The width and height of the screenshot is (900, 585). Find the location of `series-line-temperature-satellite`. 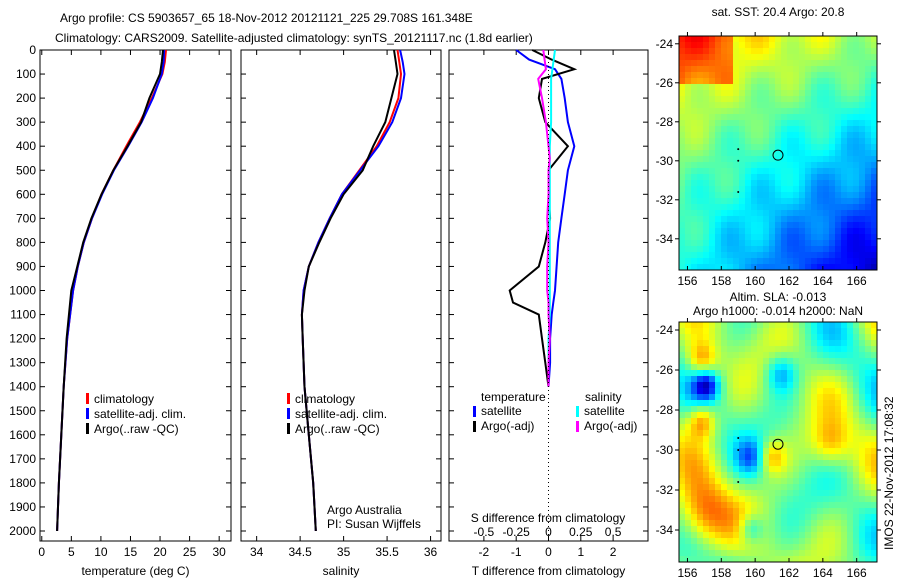

series-line-temperature-satellite is located at coordinates (545, 218).